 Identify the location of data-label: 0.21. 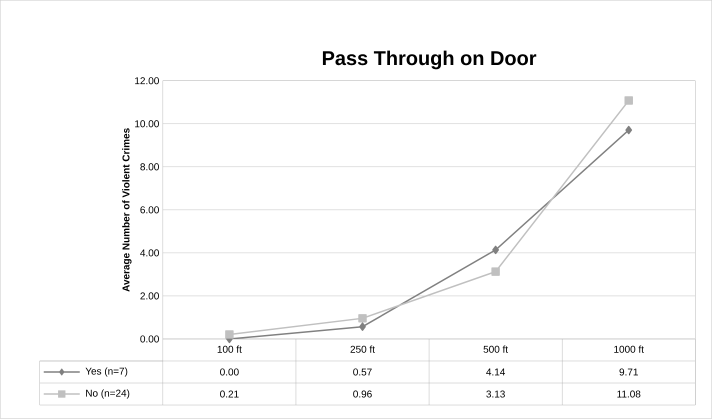
(229, 394).